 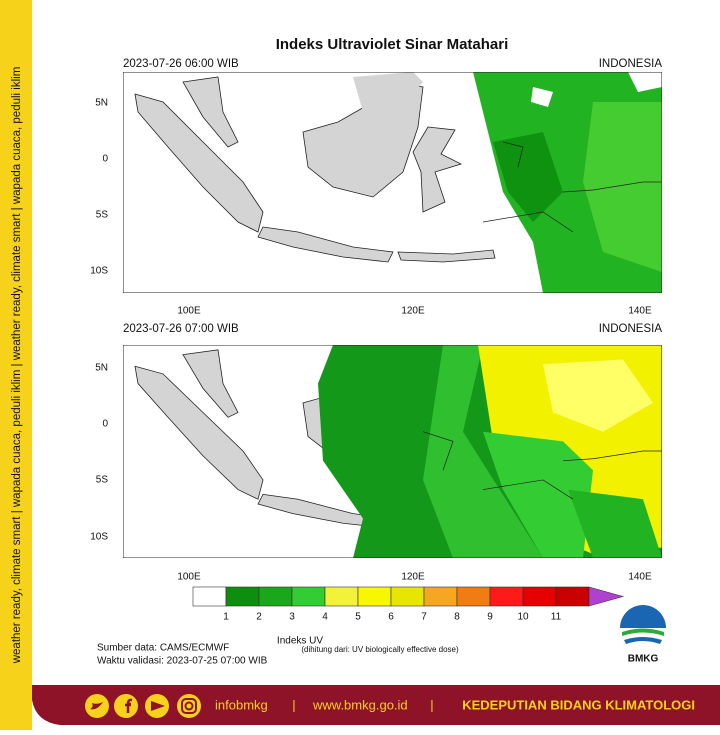 What do you see at coordinates (181, 329) in the screenshot?
I see `panel-time: 2023-07-26 07:00 WIB` at bounding box center [181, 329].